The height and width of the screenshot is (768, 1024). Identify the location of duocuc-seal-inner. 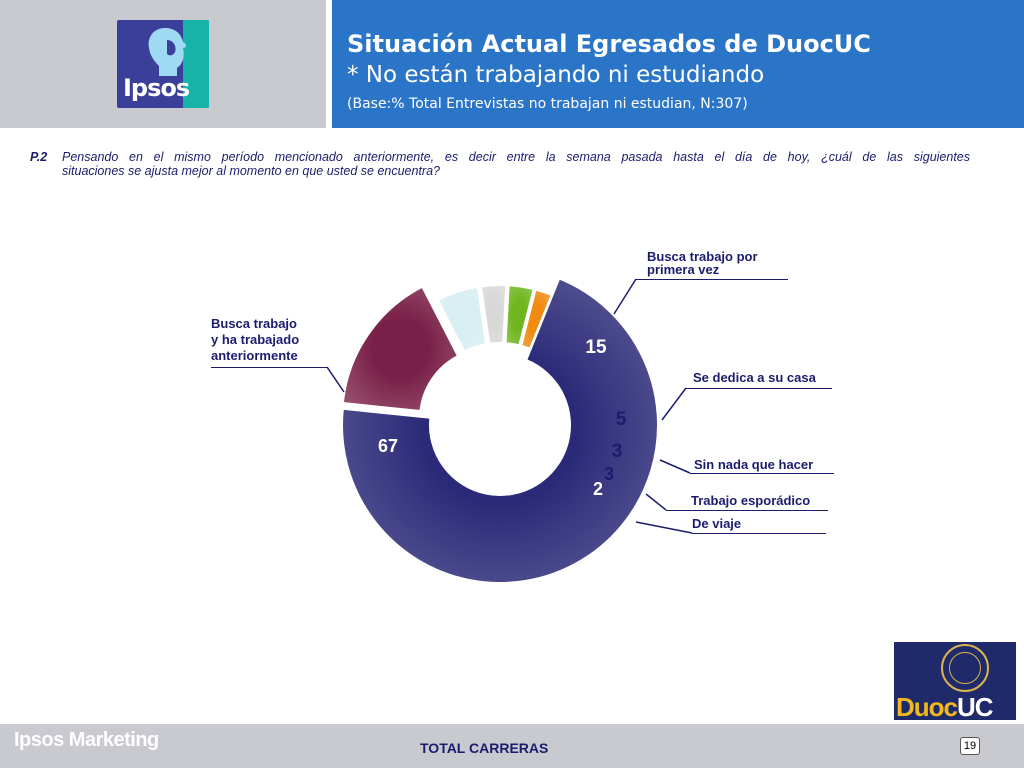
(965, 668).